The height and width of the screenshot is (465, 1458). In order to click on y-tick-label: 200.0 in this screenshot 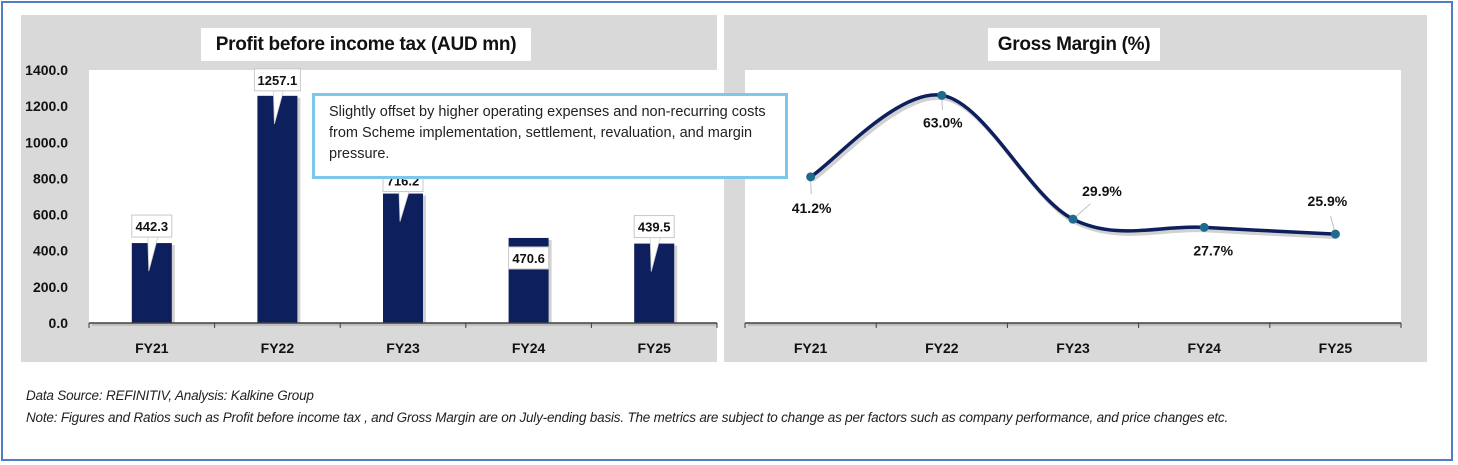, I will do `click(50, 287)`.